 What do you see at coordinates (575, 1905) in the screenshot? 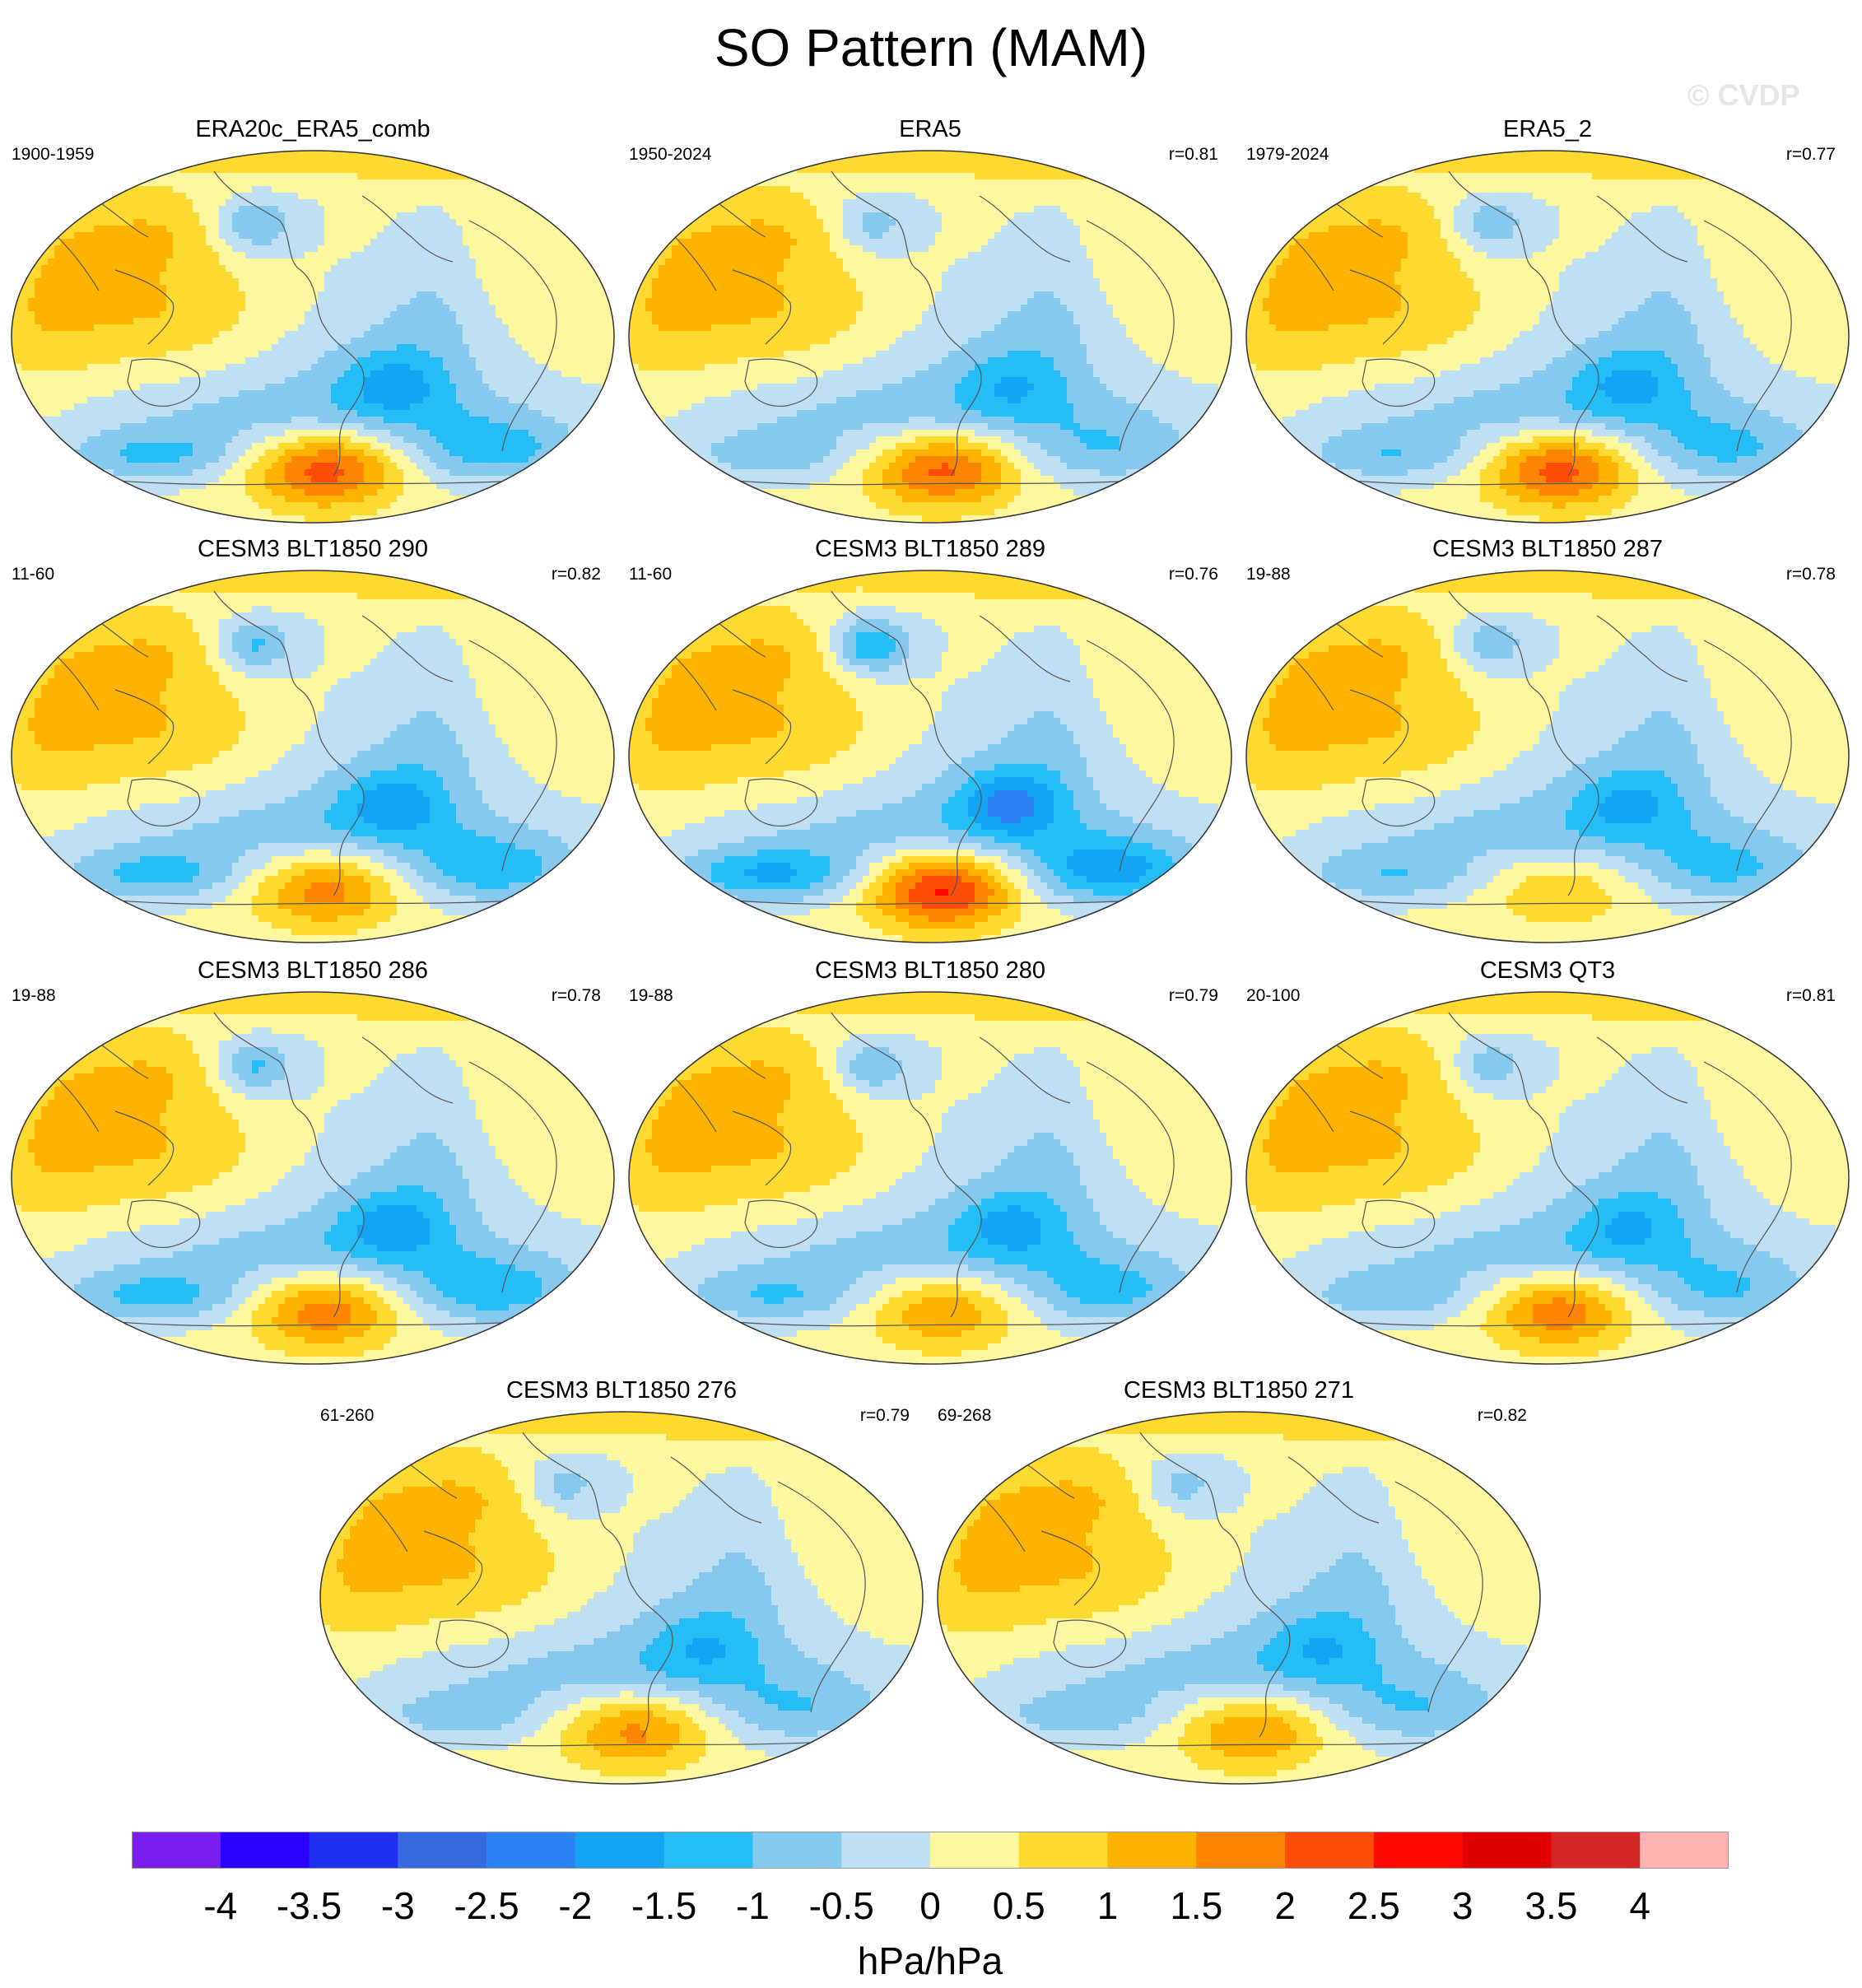
I see `colorbar-tick-label: -2` at bounding box center [575, 1905].